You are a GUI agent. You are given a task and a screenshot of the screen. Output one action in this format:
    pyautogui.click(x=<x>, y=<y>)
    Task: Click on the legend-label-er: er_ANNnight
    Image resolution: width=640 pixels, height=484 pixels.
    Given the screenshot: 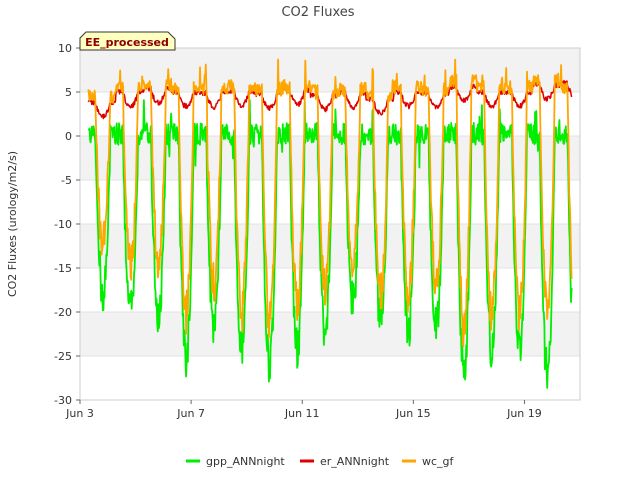 What is the action you would take?
    pyautogui.click(x=355, y=461)
    